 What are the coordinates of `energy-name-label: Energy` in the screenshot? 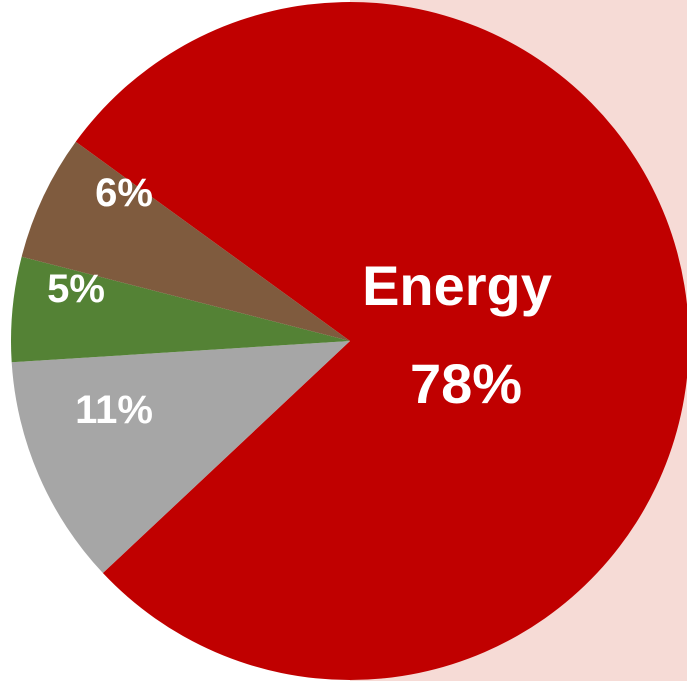 It's located at (457, 285).